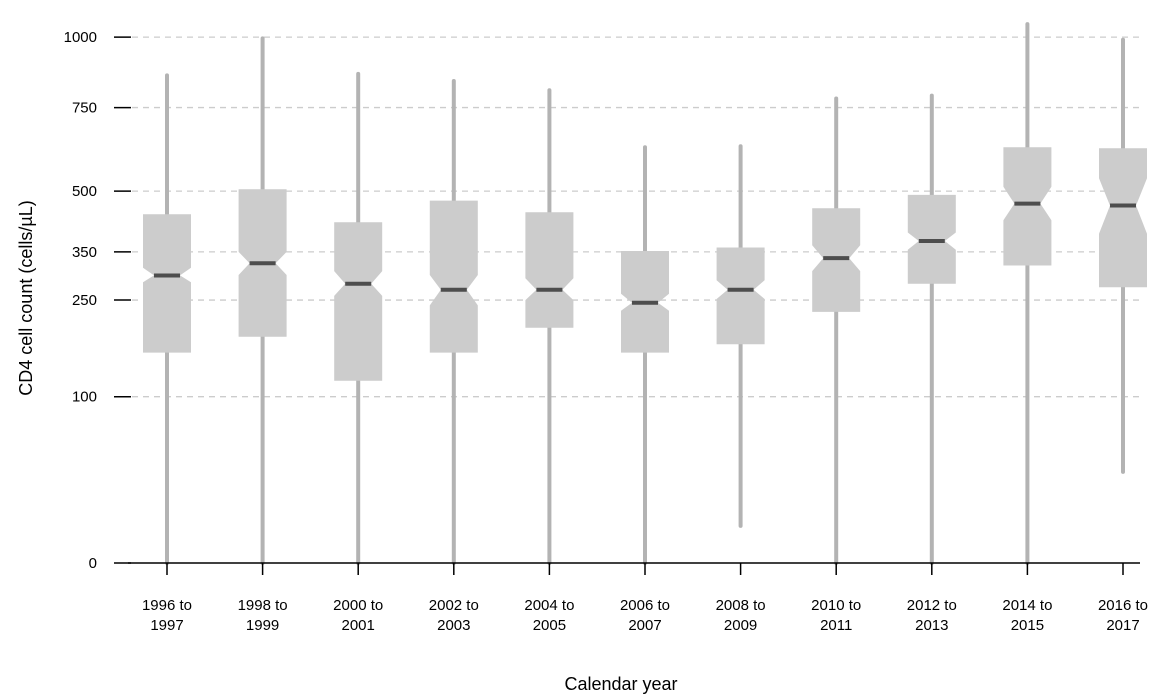  Describe the element at coordinates (620, 684) in the screenshot. I see `x-axis-title: Calendar year` at that location.